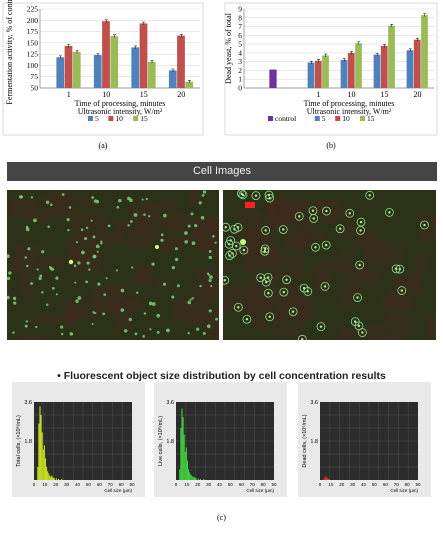 This screenshot has width=443, height=550. I want to click on x-tick-label: 60, so click(242, 484).